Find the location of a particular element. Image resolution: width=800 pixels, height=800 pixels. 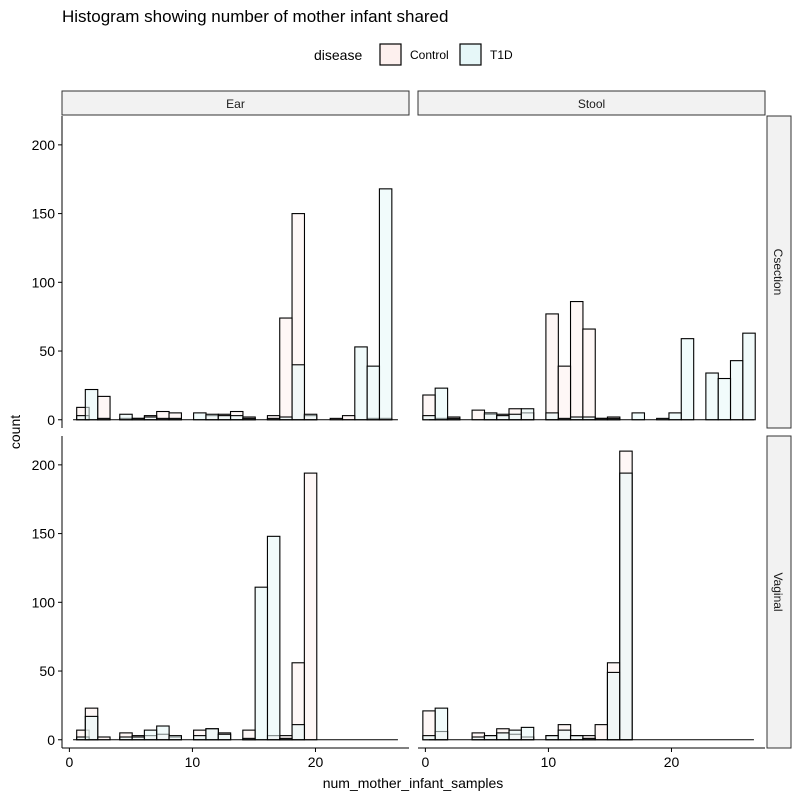

panel-ear-vaginal is located at coordinates (235, 606).